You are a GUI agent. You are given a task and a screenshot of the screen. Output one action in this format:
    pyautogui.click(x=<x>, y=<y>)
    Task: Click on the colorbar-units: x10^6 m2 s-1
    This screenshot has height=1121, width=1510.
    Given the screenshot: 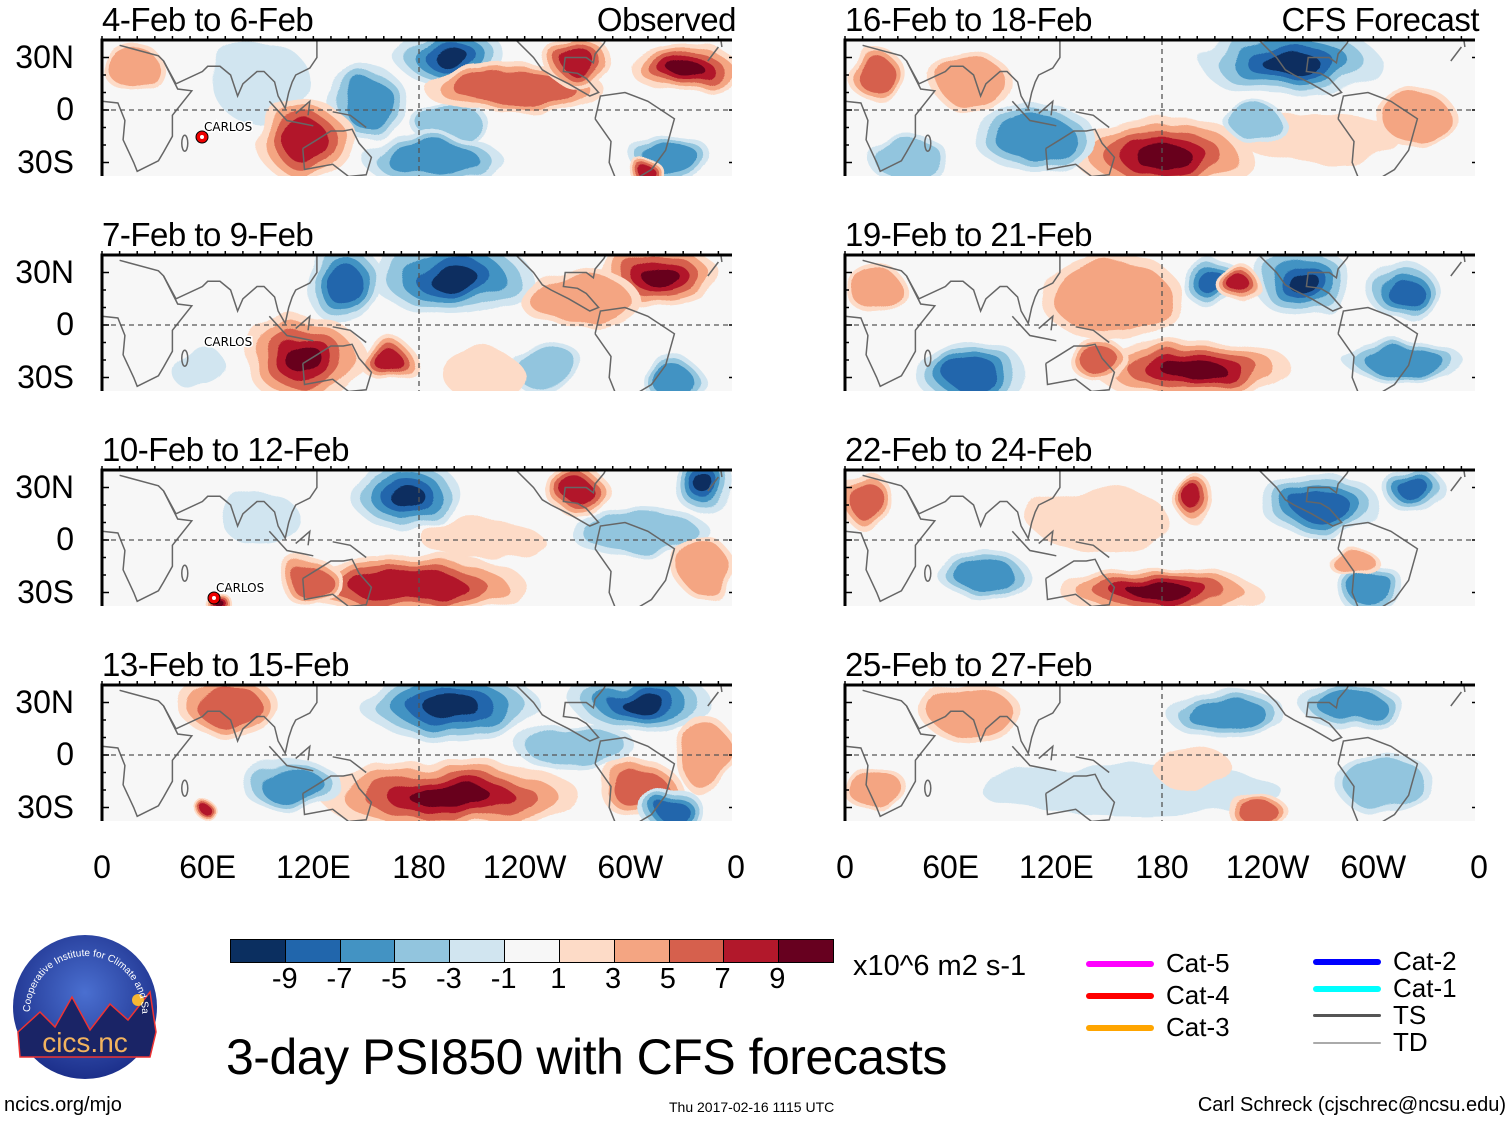 What is the action you would take?
    pyautogui.click(x=940, y=966)
    